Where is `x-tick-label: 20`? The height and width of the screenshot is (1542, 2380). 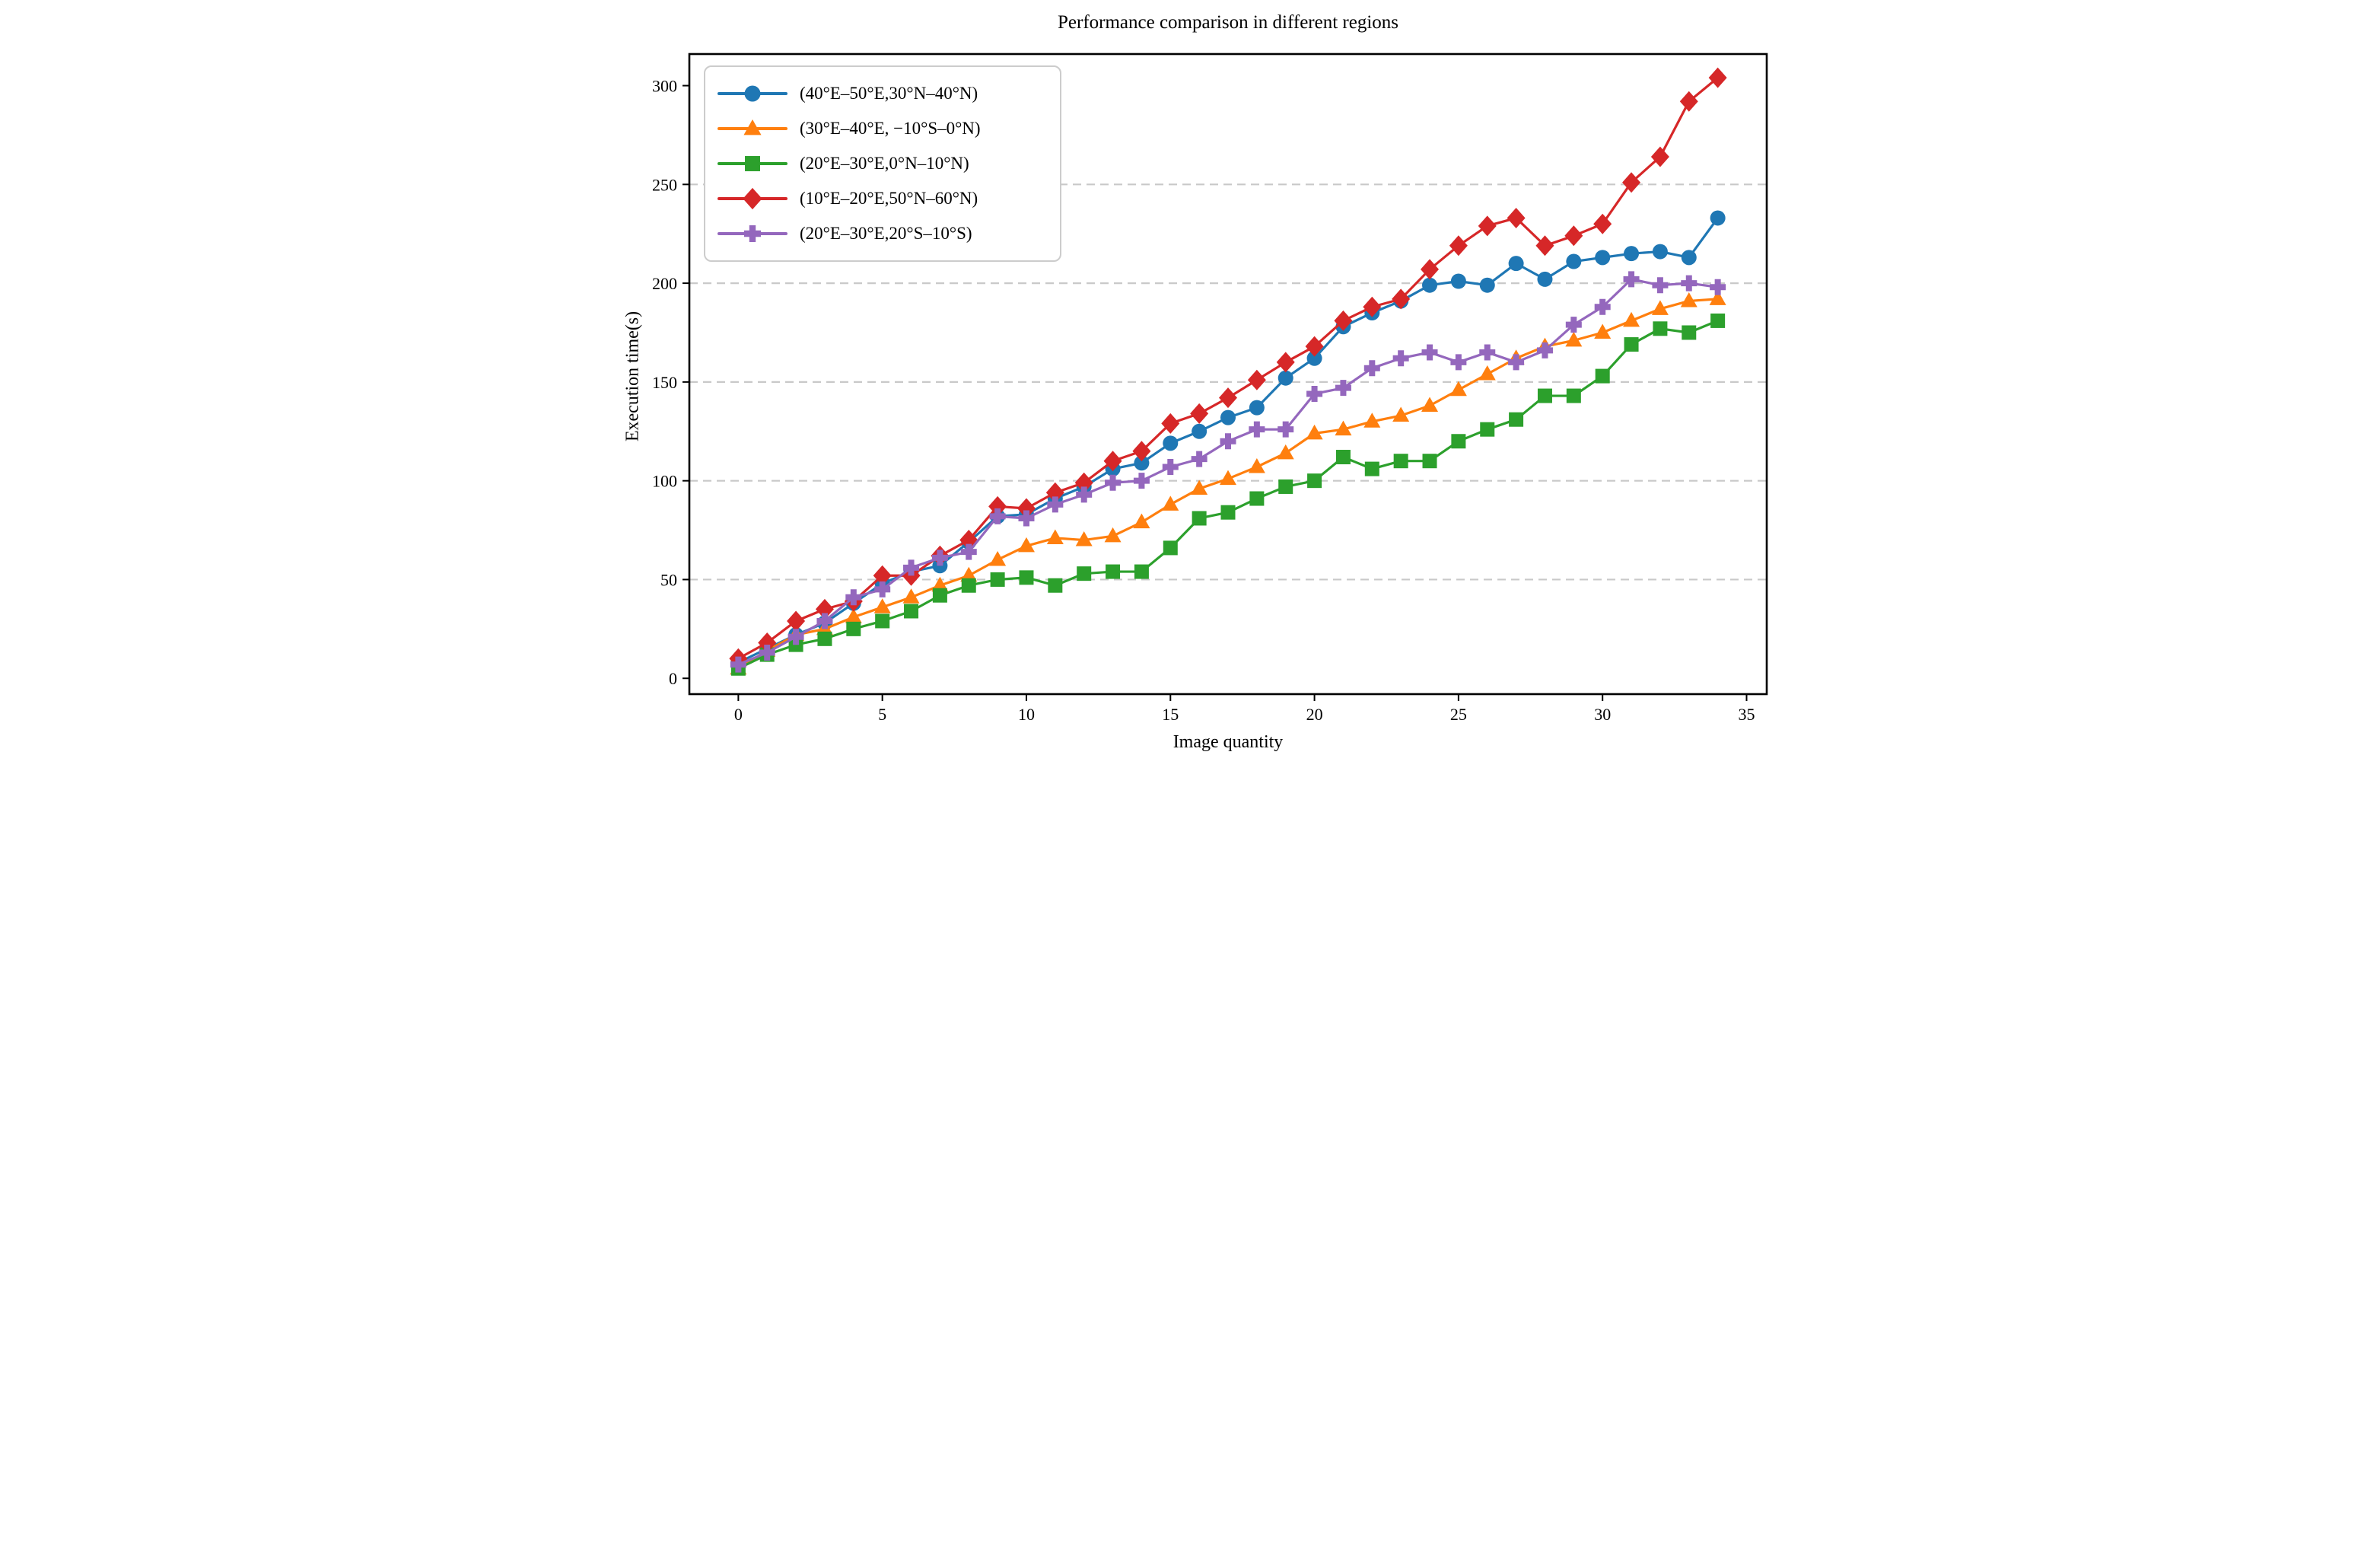
x-tick-label: 20 is located at coordinates (1314, 715).